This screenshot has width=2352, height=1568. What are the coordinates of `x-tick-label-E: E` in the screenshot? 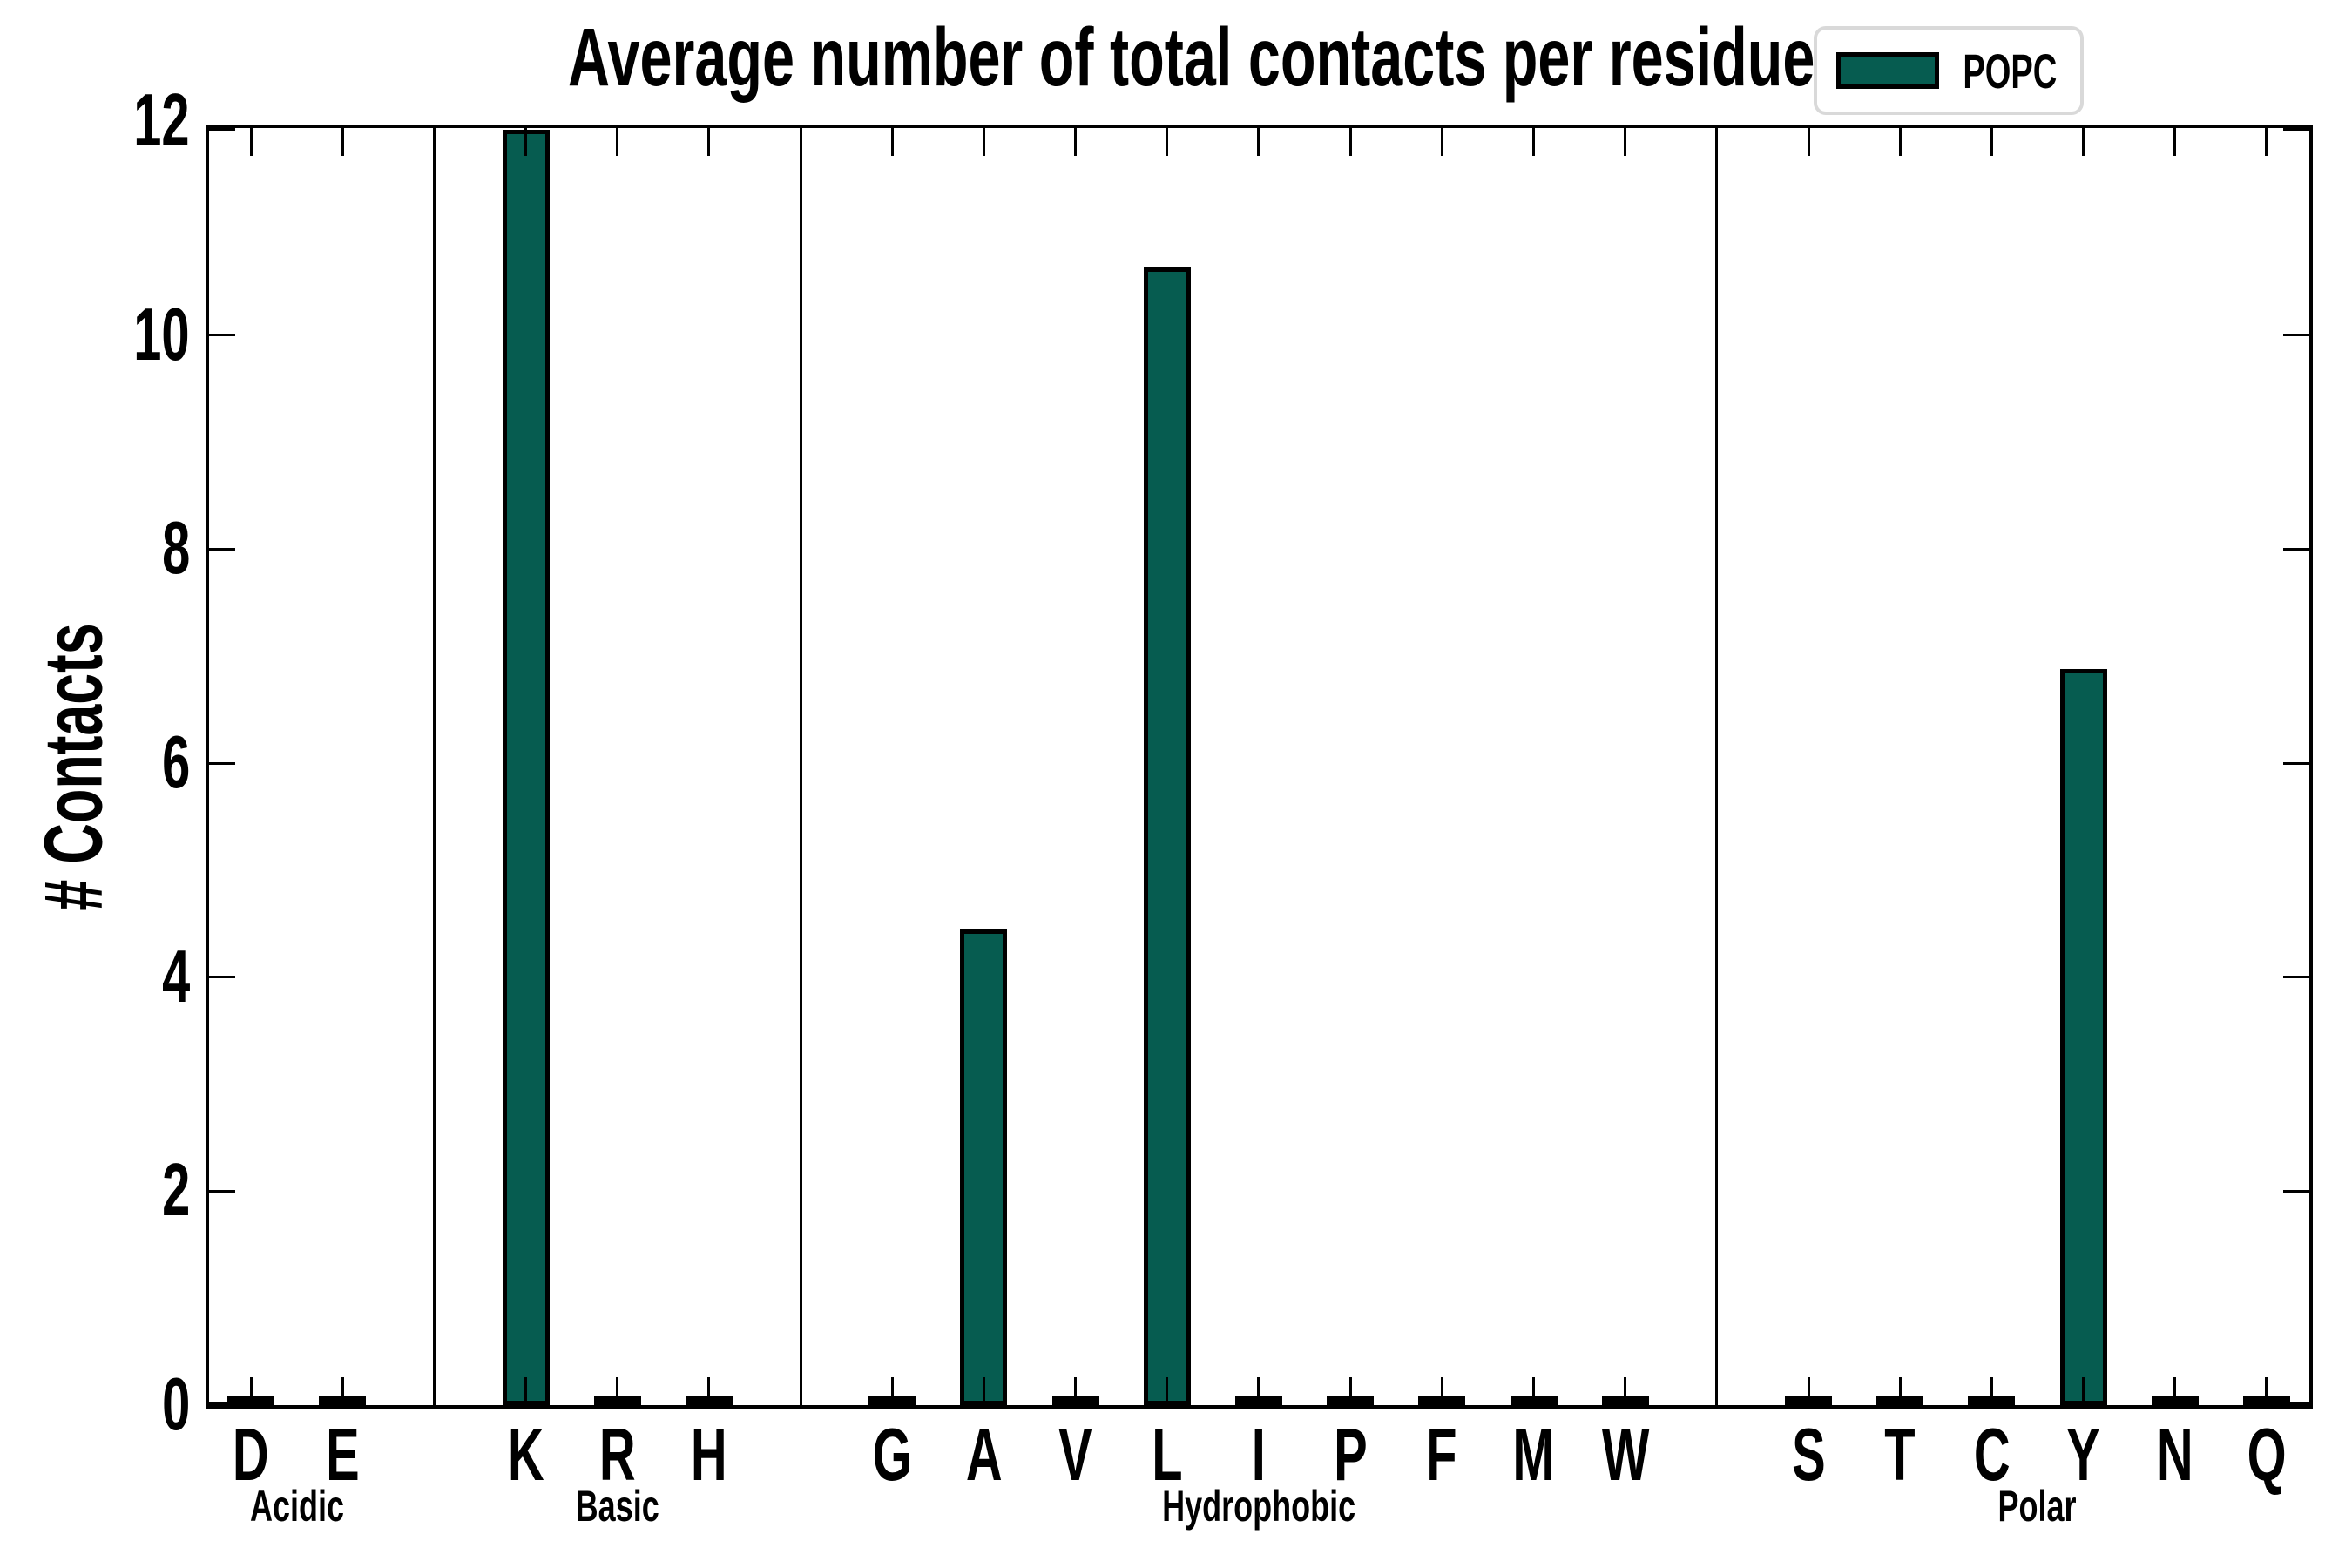 It's located at (342, 1456).